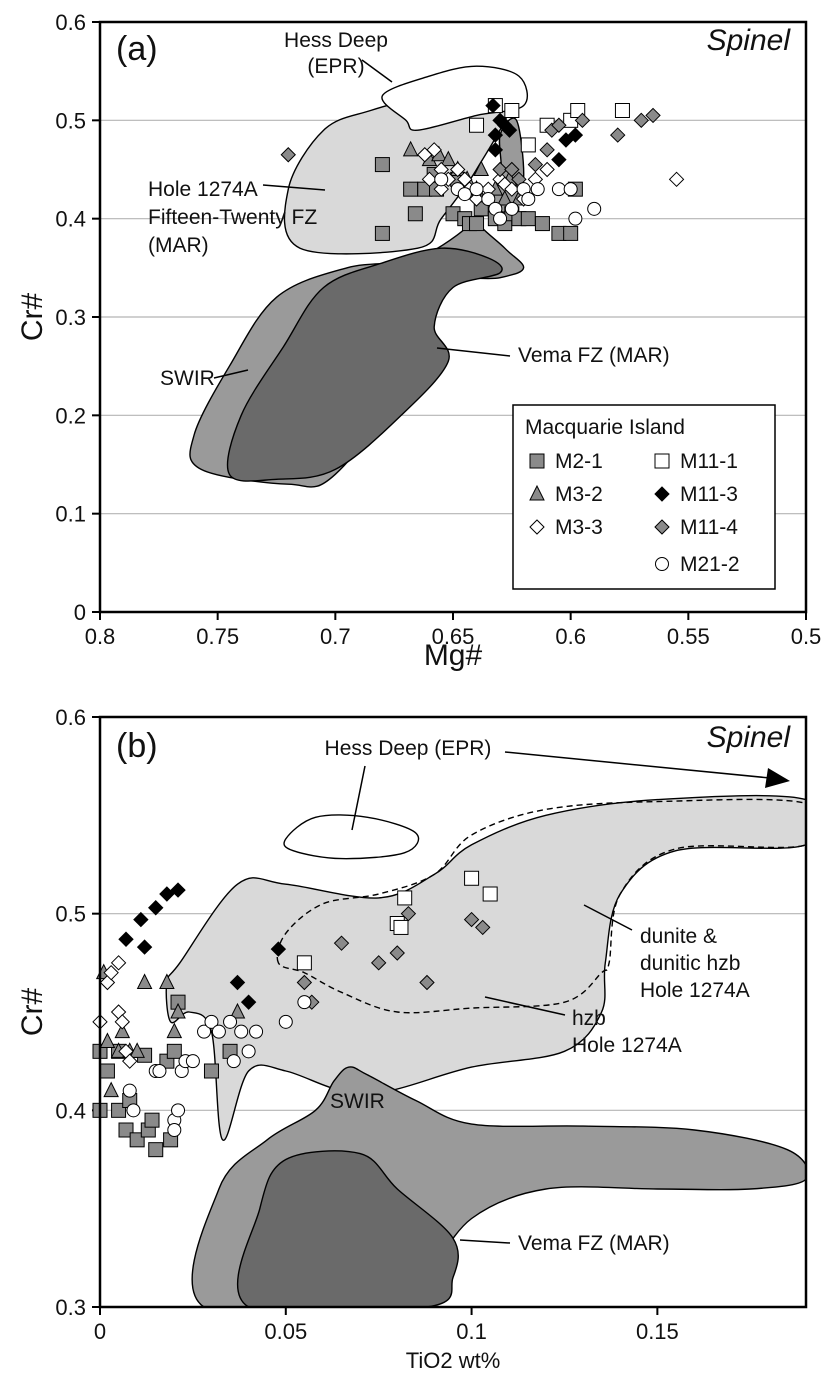 Image resolution: width=826 pixels, height=1389 pixels. What do you see at coordinates (70, 219) in the screenshot?
I see `a-y-tick-label: 0.4` at bounding box center [70, 219].